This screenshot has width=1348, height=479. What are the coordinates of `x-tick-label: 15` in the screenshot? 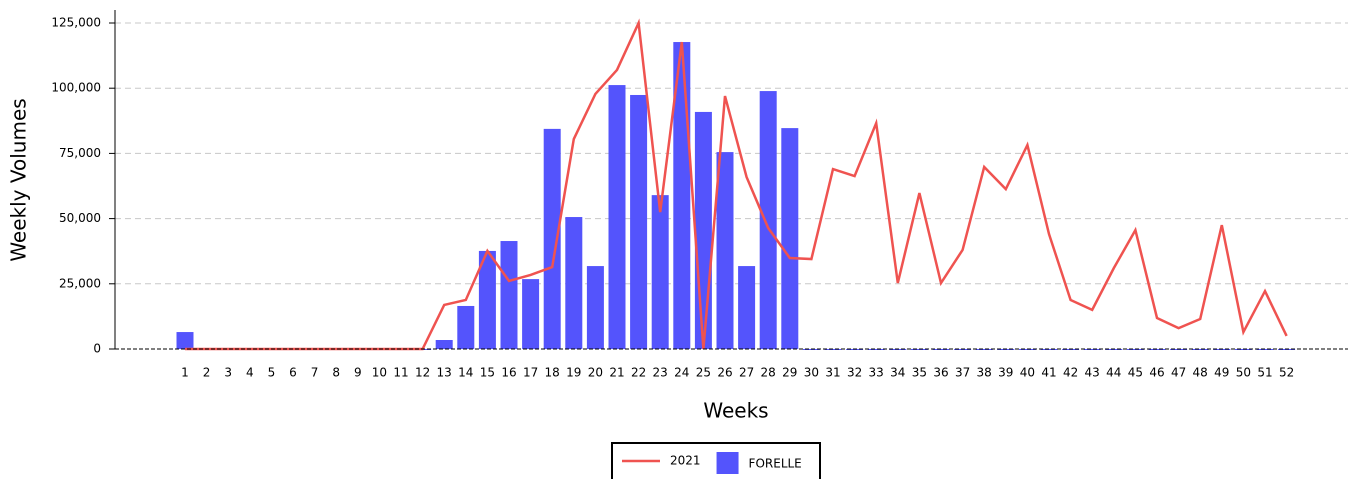 It's located at (487, 373).